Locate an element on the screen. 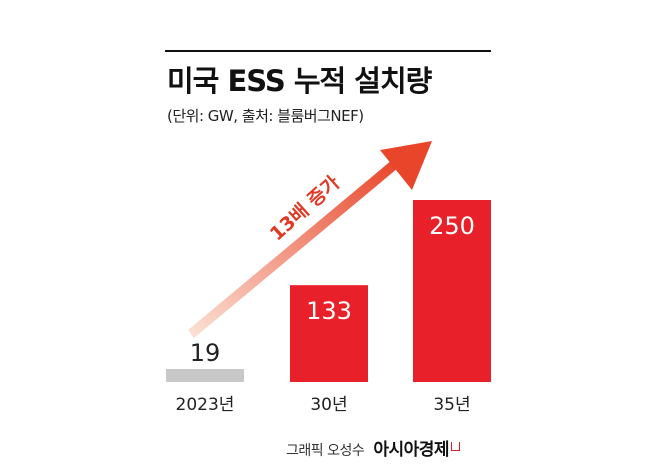 This screenshot has width=658, height=473. chart-subtitle: (단위: GW, 출처: 블룸버그NEF) is located at coordinates (265, 116).